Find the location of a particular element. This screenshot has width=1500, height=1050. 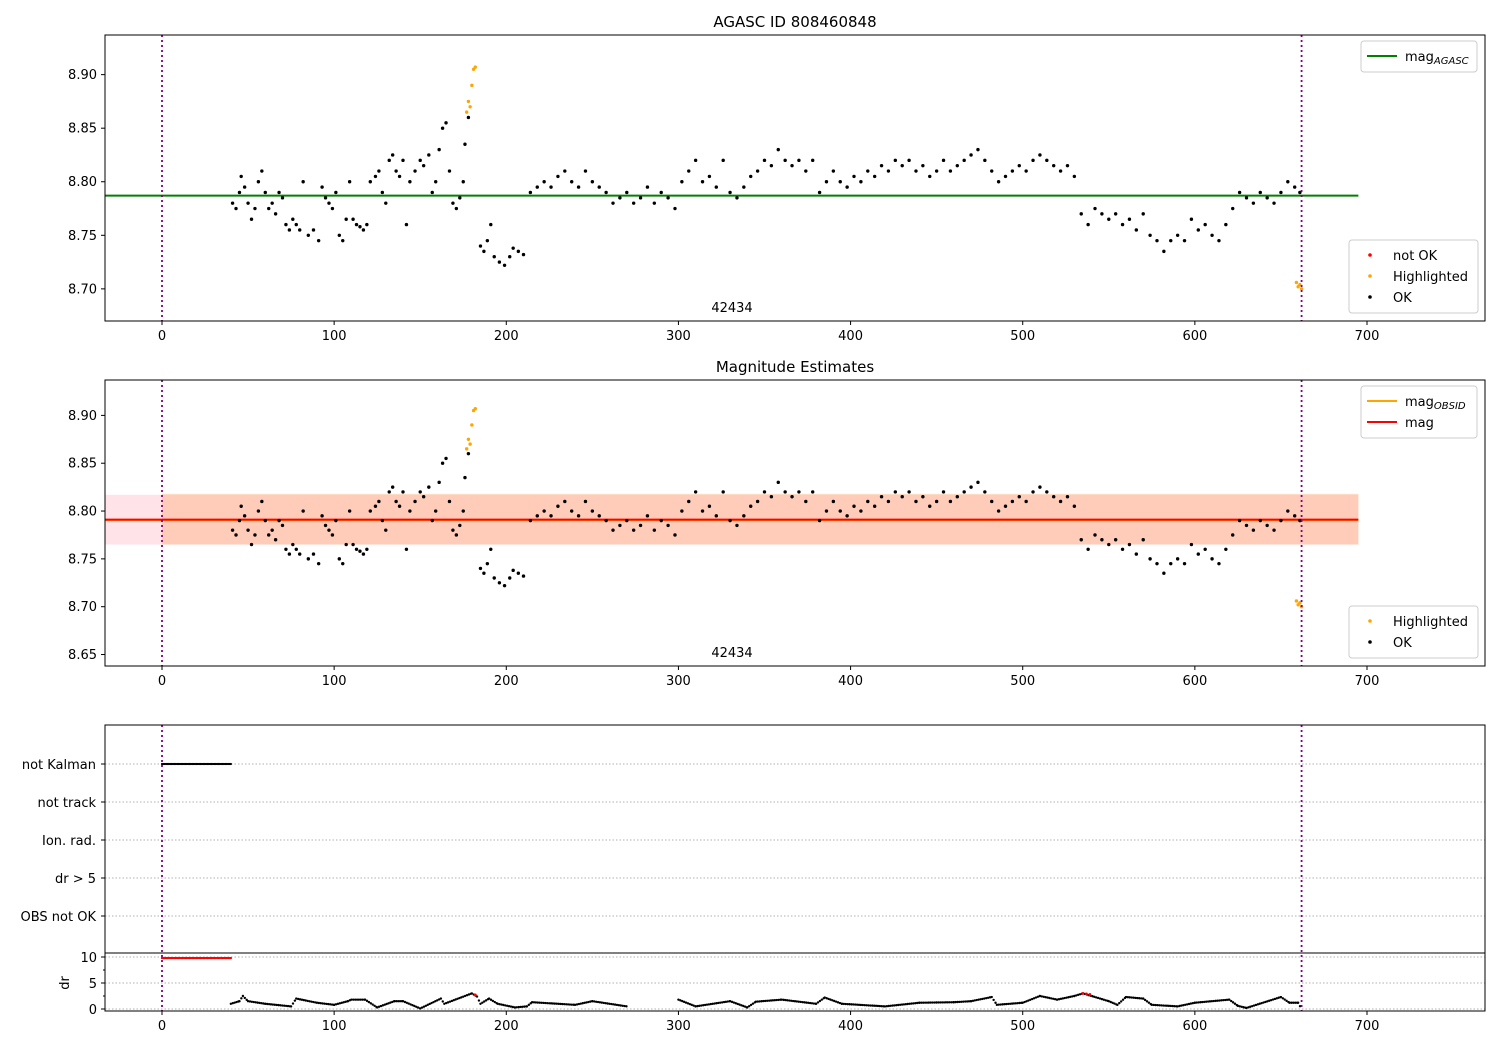

flag-label: dr > 5 is located at coordinates (75, 879).